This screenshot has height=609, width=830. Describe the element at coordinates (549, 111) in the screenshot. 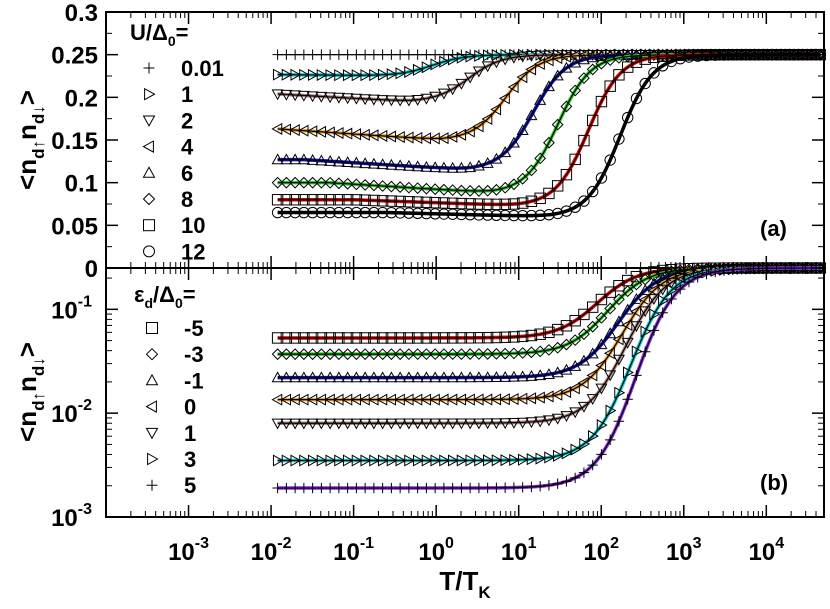

I see `panel-a-series-4-band` at that location.